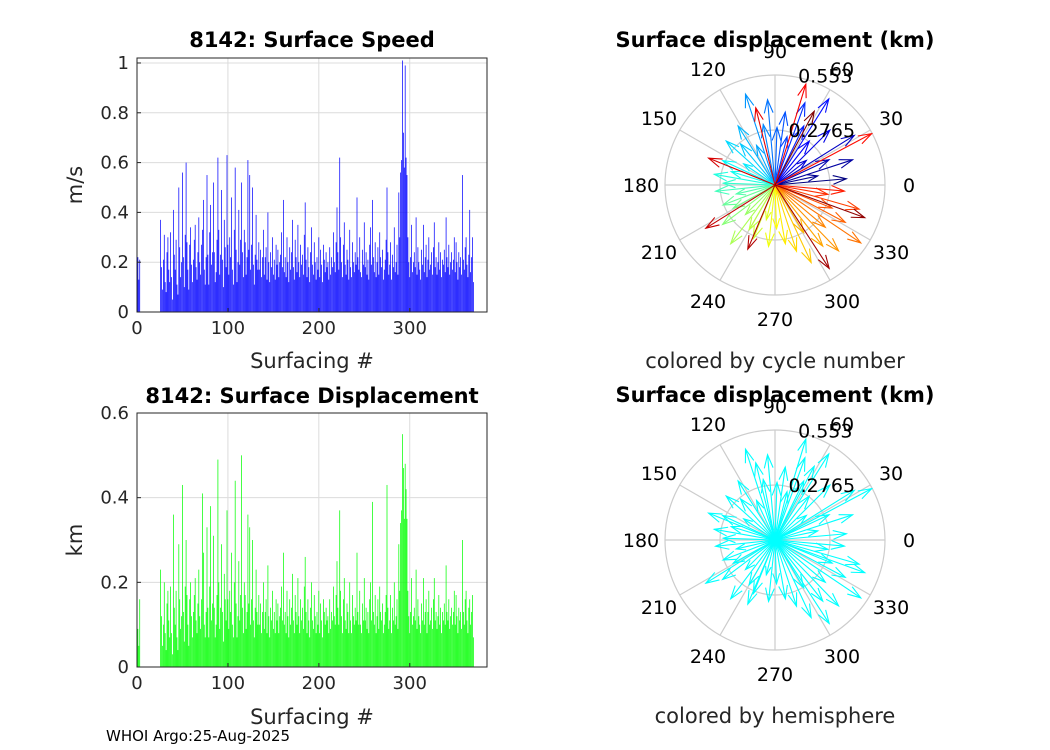 This screenshot has width=1050, height=750. Describe the element at coordinates (775, 320) in the screenshot. I see `polar-angle-label: 270` at that location.